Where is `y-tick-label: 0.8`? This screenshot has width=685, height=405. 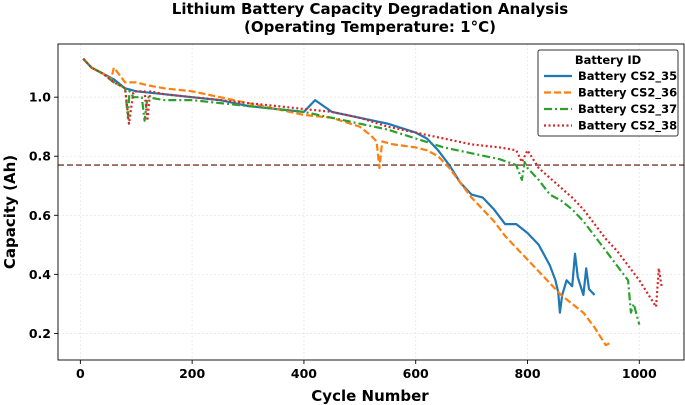
y-tick-label: 0.8 is located at coordinates (40, 156).